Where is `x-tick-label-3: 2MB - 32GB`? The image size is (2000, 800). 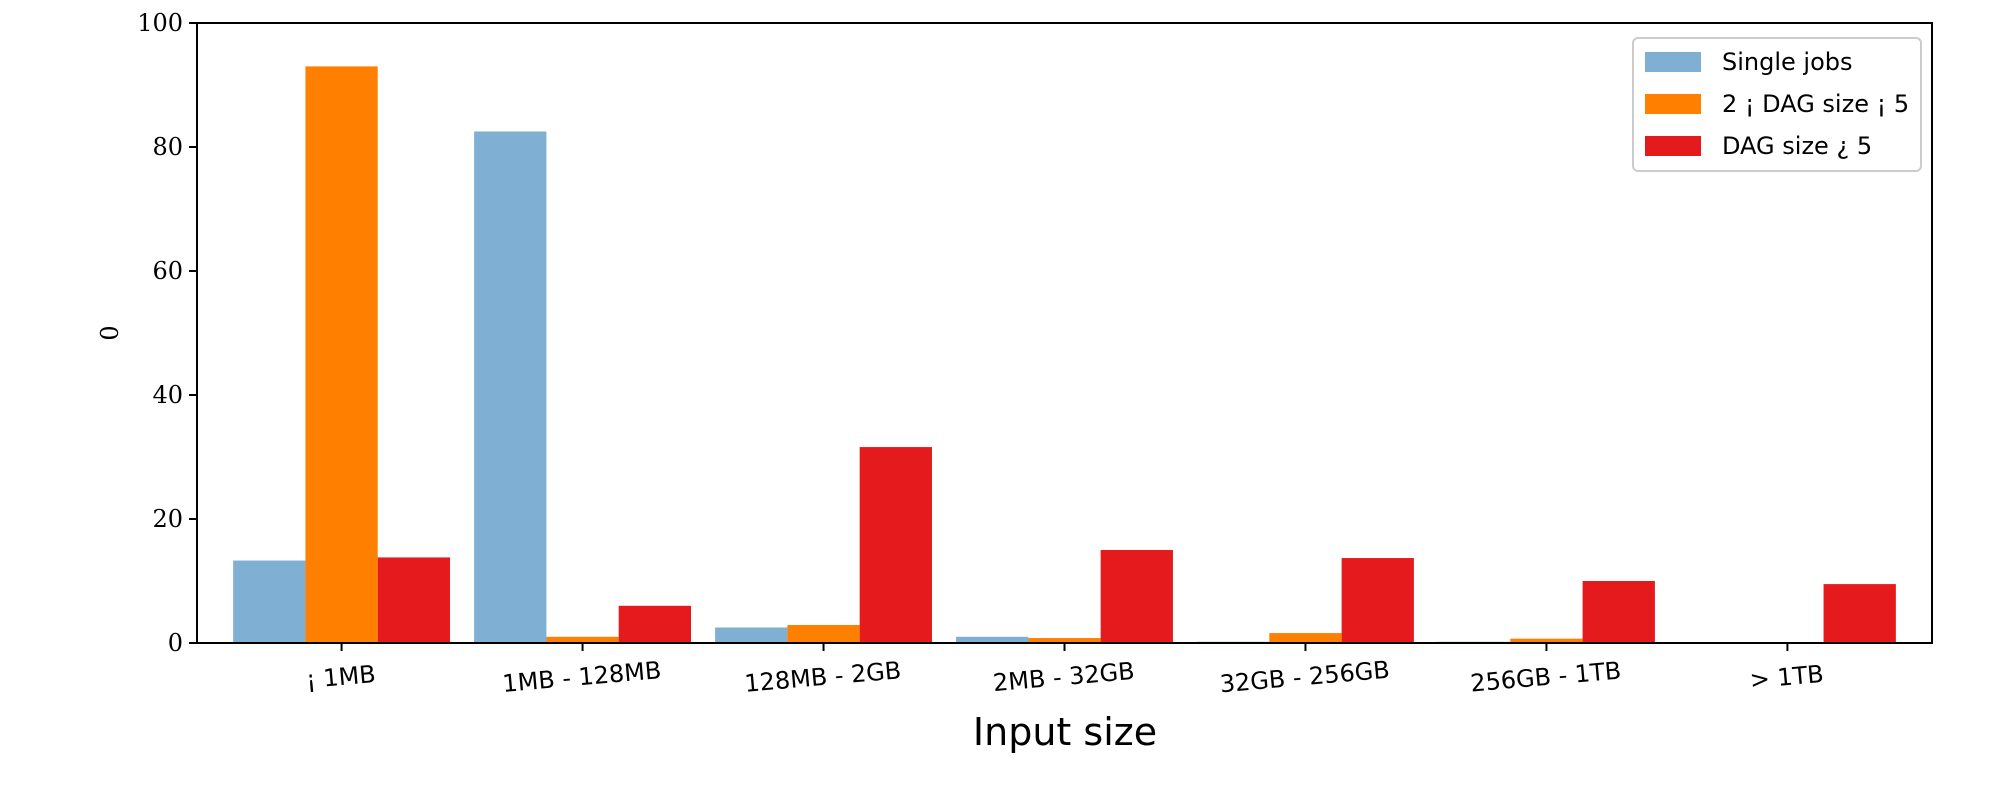
x-tick-label-3: 2MB - 32GB is located at coordinates (1064, 677).